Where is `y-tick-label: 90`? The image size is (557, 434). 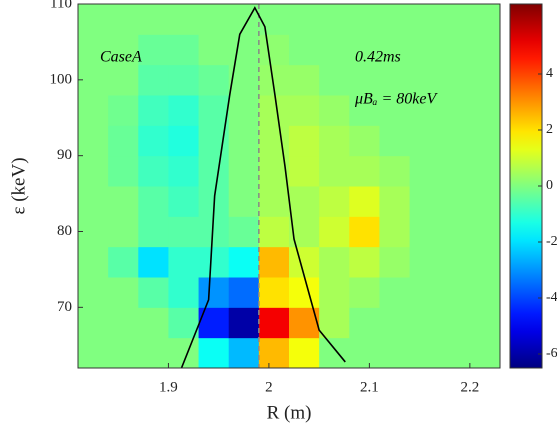
y-tick-label: 90 is located at coordinates (64, 155).